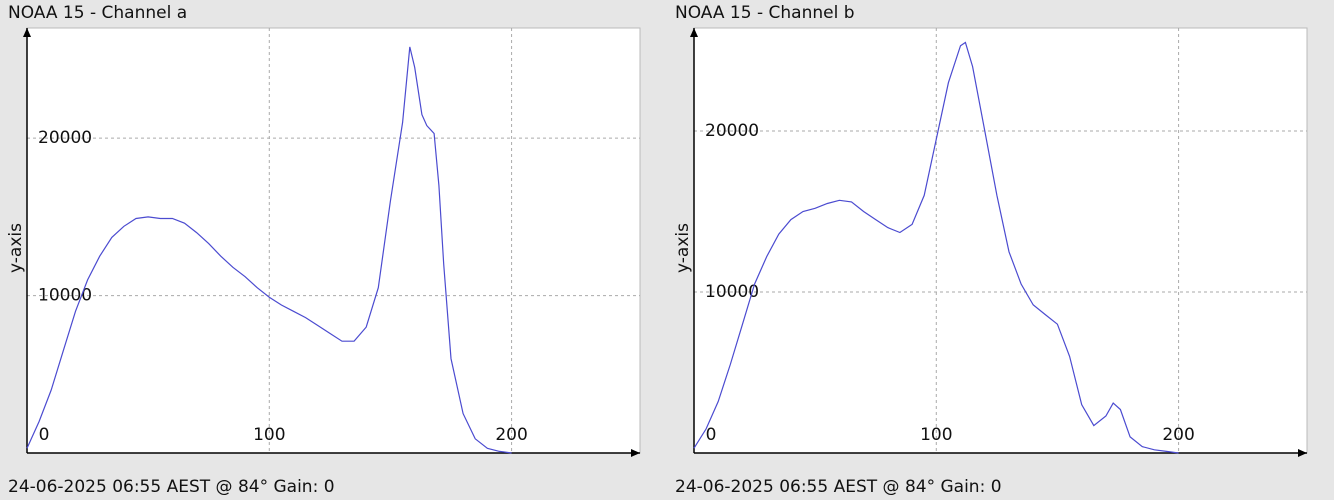  What do you see at coordinates (97, 13) in the screenshot?
I see `chart-title: NOAA 15 - Channel a` at bounding box center [97, 13].